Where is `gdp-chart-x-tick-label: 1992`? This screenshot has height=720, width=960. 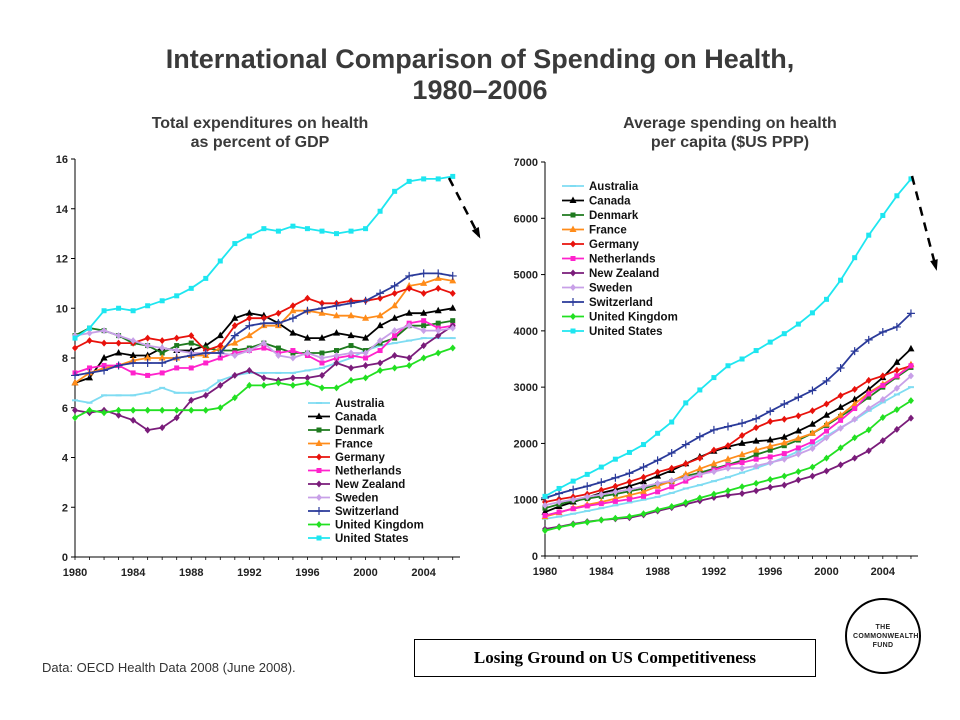
gdp-chart-x-tick-label: 1992 is located at coordinates (249, 573).